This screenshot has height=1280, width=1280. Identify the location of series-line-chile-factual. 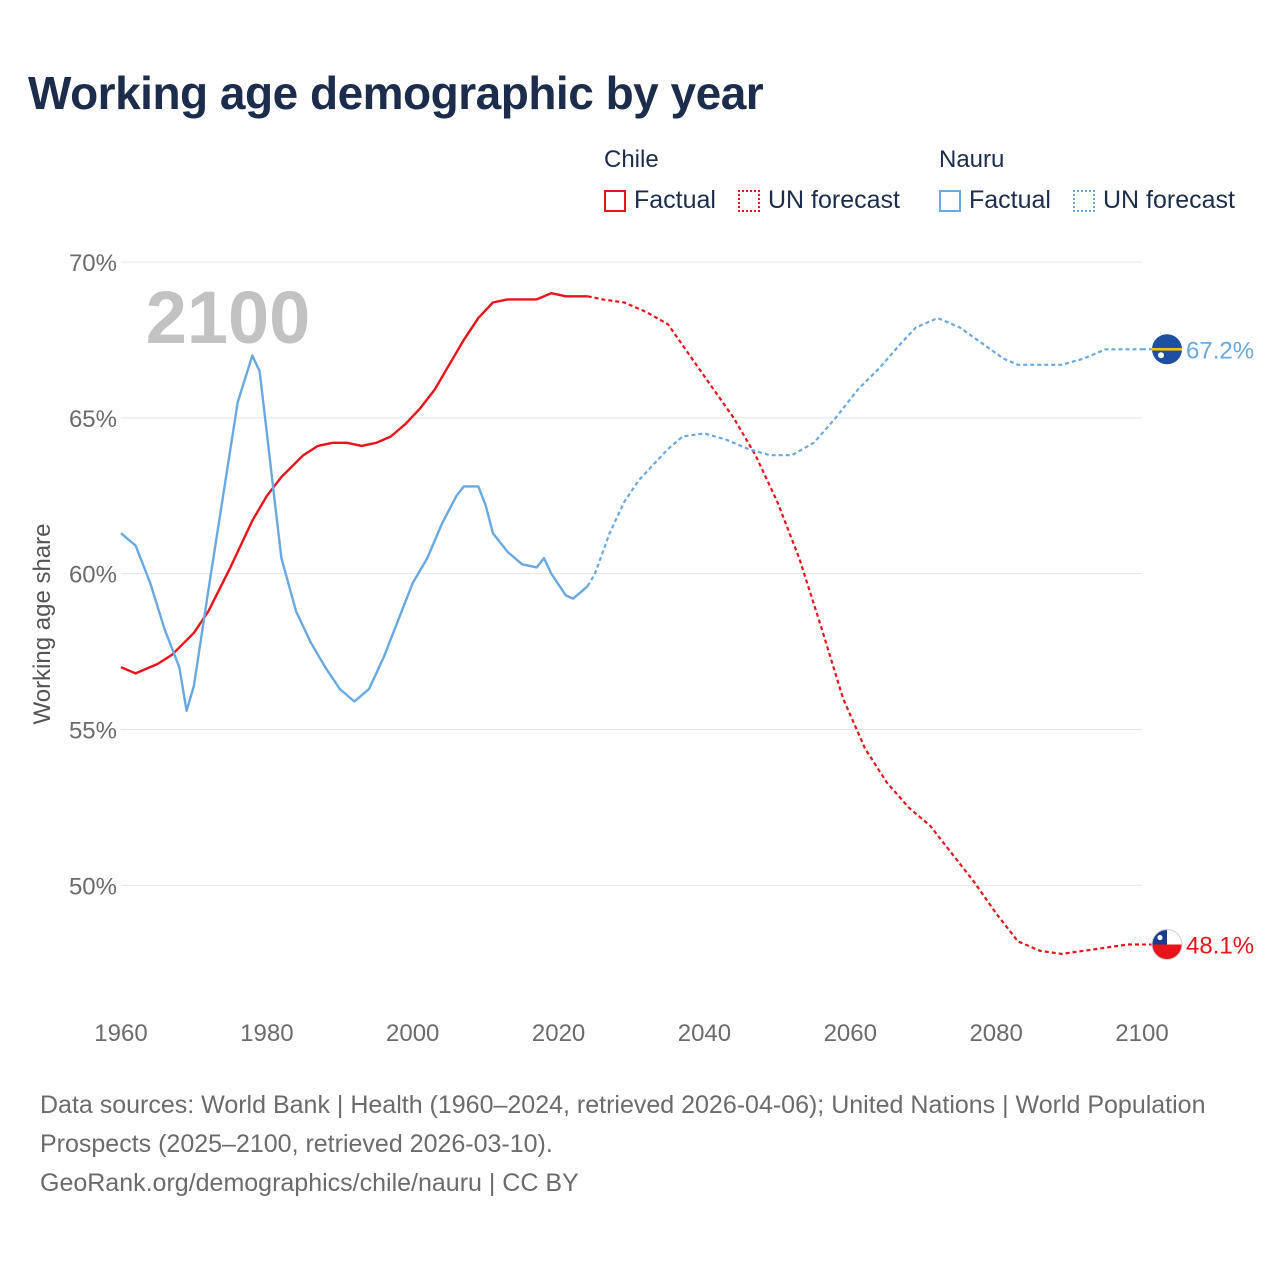
(354, 483).